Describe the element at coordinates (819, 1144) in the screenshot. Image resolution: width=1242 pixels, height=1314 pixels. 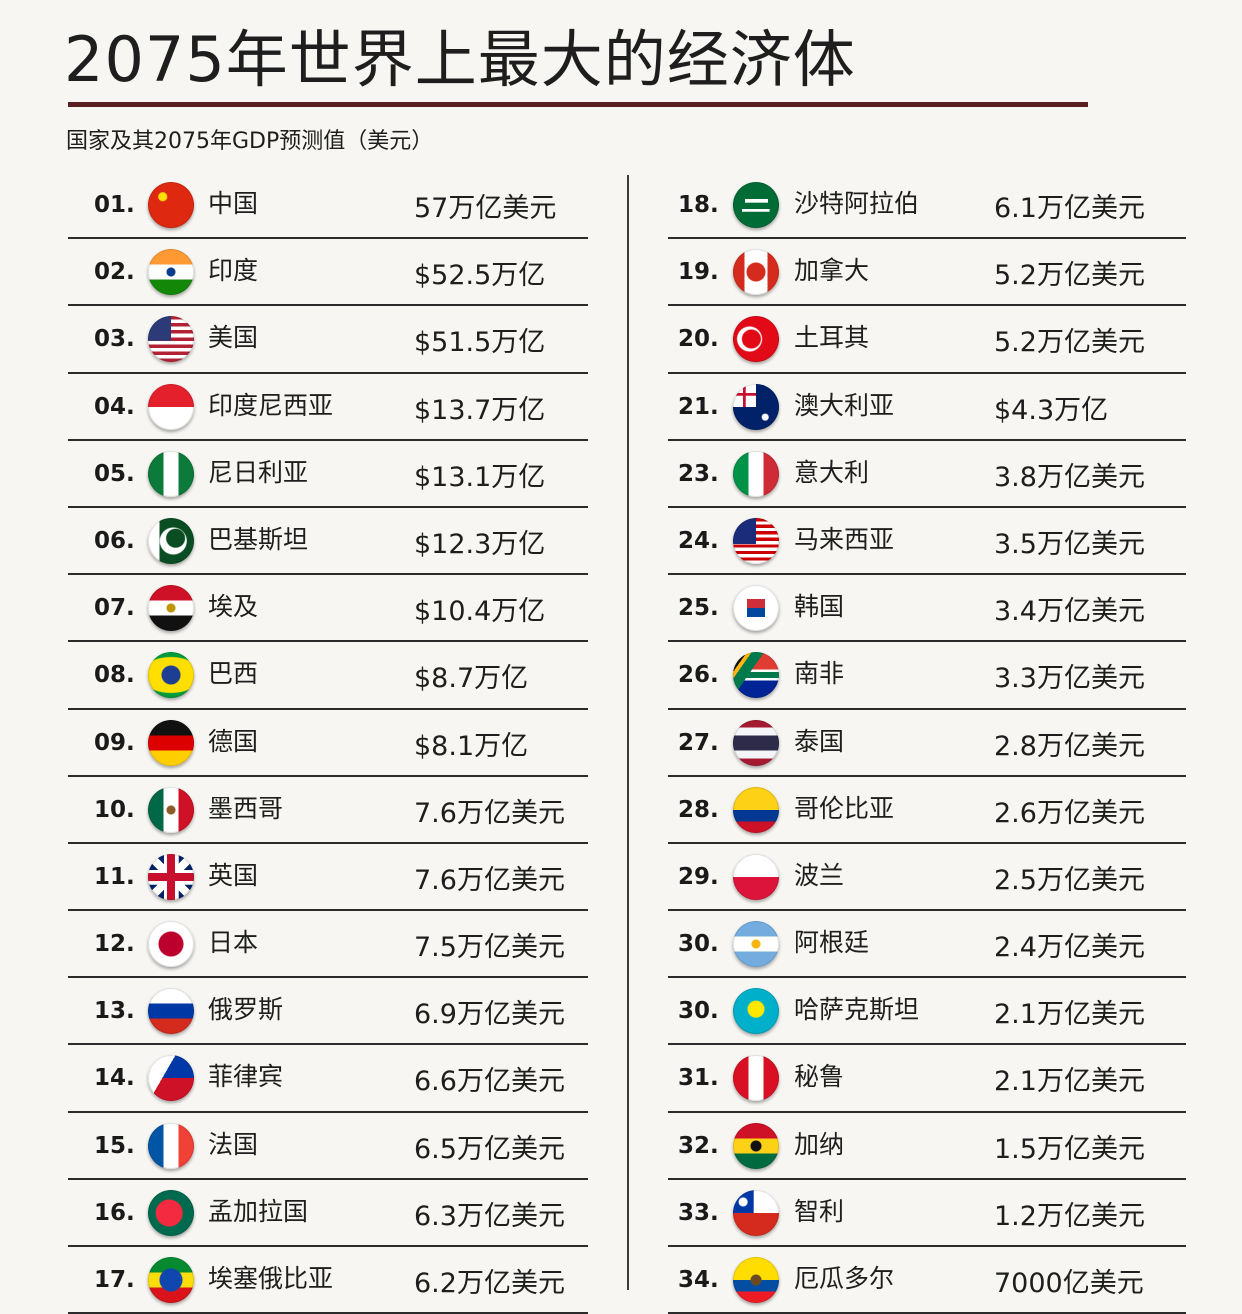
I see `country-name: 加纳` at that location.